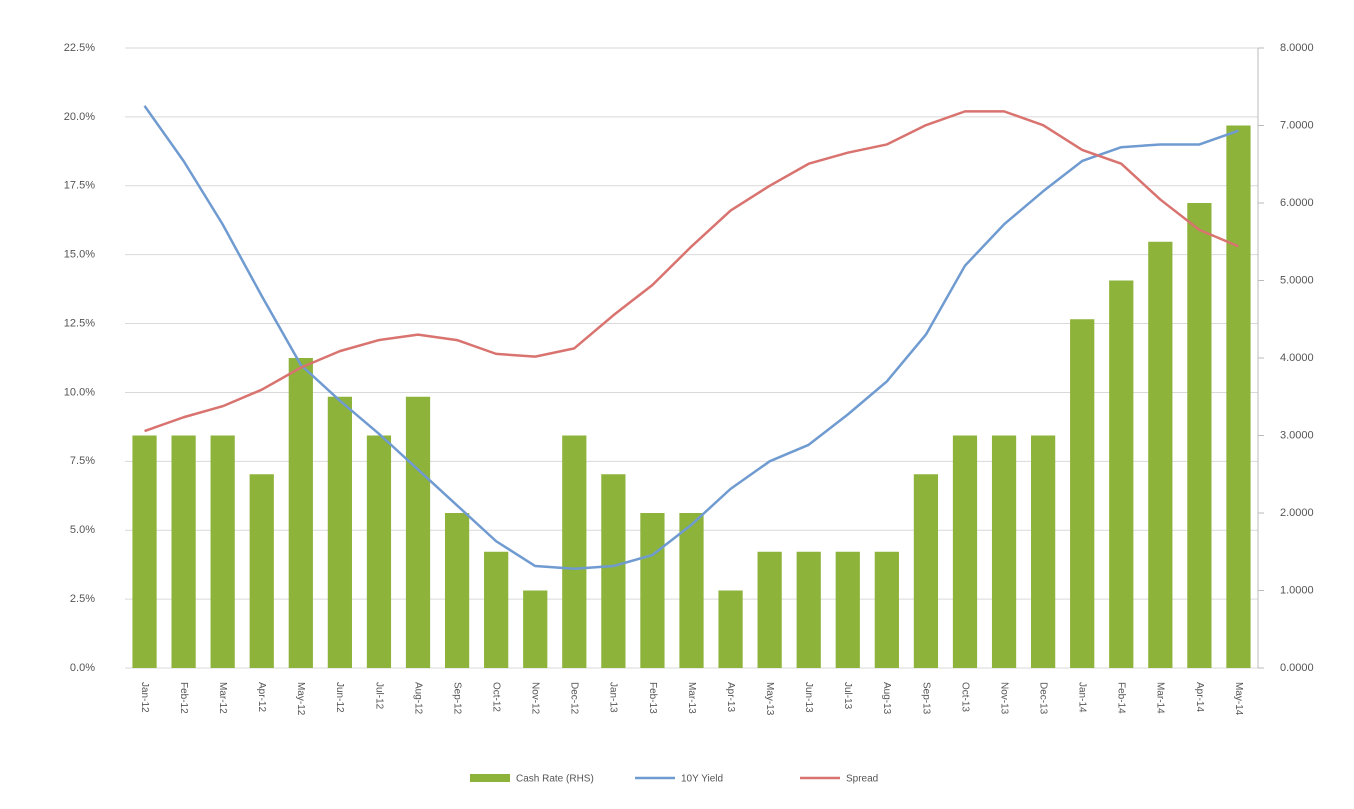 The image size is (1354, 809). What do you see at coordinates (1297, 280) in the screenshot?
I see `y2-tick-label: 5.0000` at bounding box center [1297, 280].